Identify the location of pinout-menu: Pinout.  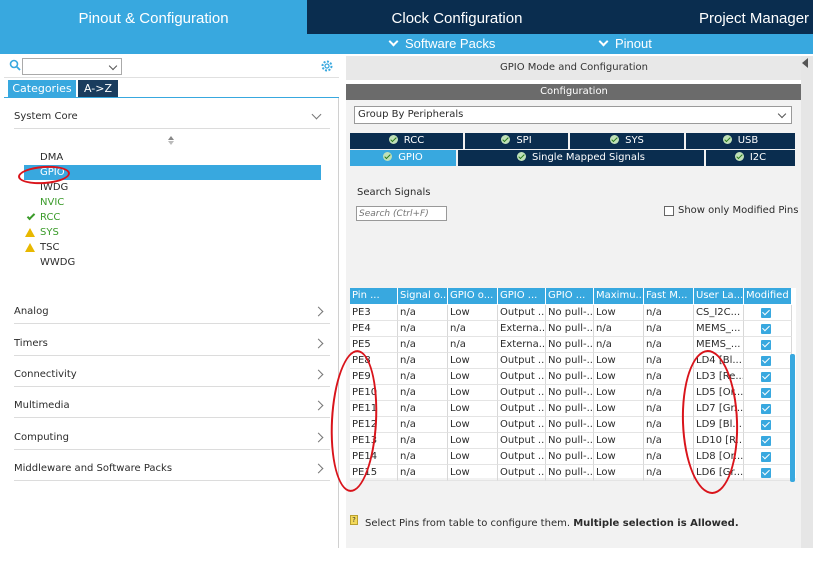
(625, 44).